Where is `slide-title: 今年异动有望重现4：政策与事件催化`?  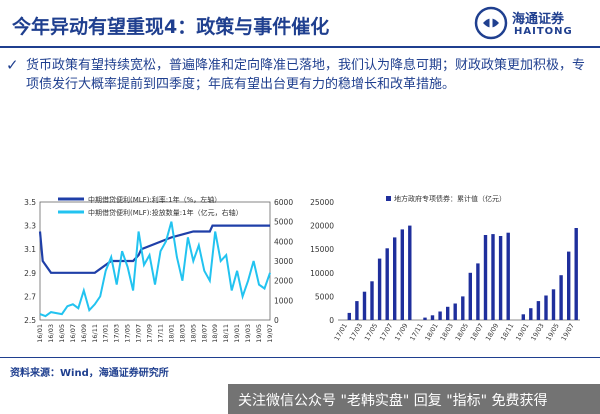
slide-title: 今年异动有望重现4：政策与事件催化 is located at coordinates (171, 27).